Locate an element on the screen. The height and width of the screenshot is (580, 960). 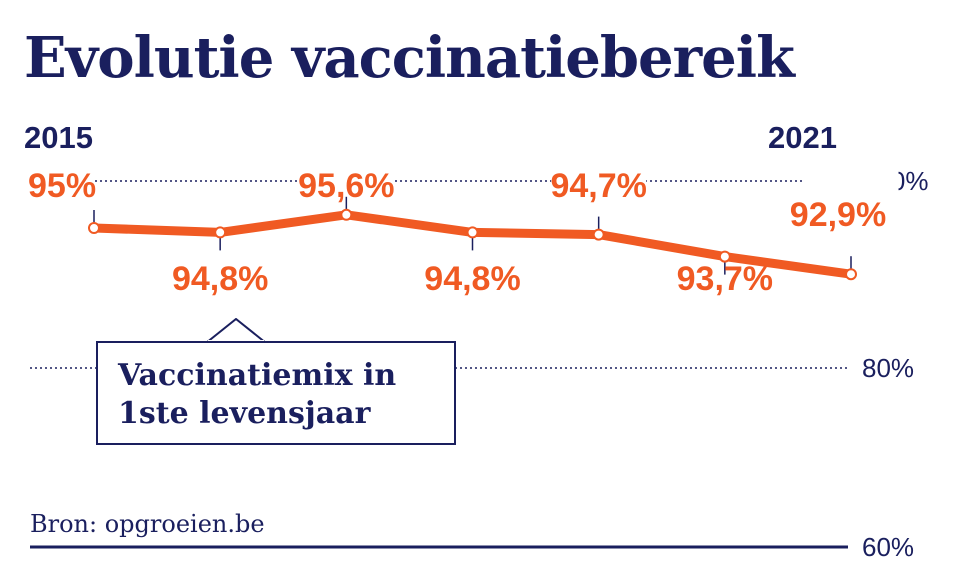
callout-pointer is located at coordinates (236, 330).